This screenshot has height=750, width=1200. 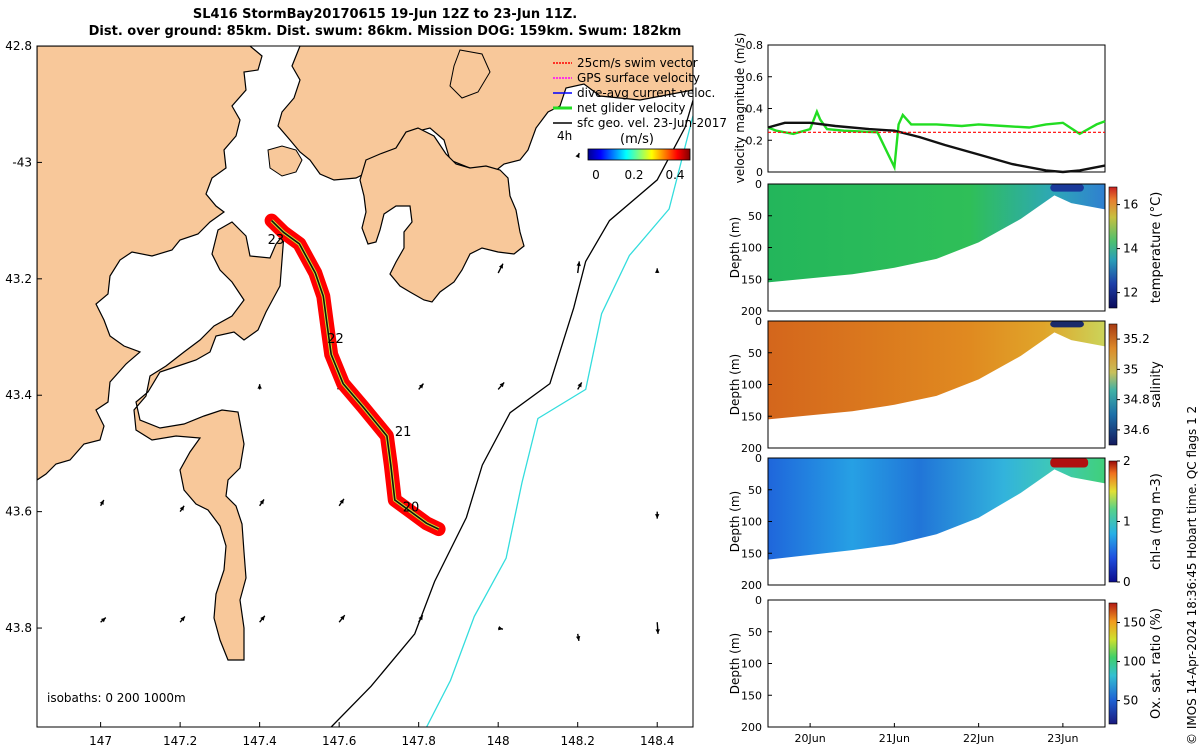 What do you see at coordinates (285, 161) in the screenshot?
I see `small-island` at bounding box center [285, 161].